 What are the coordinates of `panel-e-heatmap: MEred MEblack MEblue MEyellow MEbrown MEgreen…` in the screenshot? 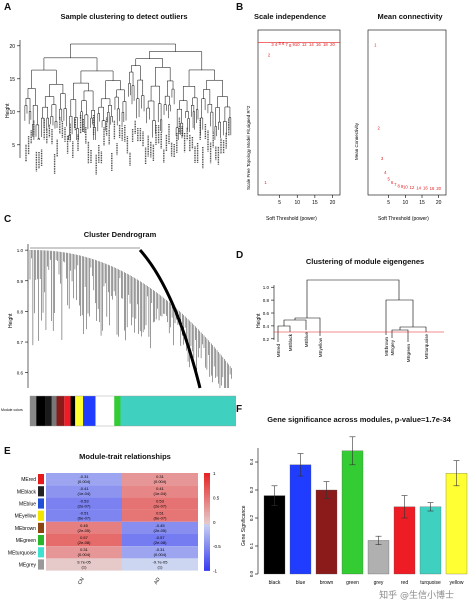 It's located at (114, 528).